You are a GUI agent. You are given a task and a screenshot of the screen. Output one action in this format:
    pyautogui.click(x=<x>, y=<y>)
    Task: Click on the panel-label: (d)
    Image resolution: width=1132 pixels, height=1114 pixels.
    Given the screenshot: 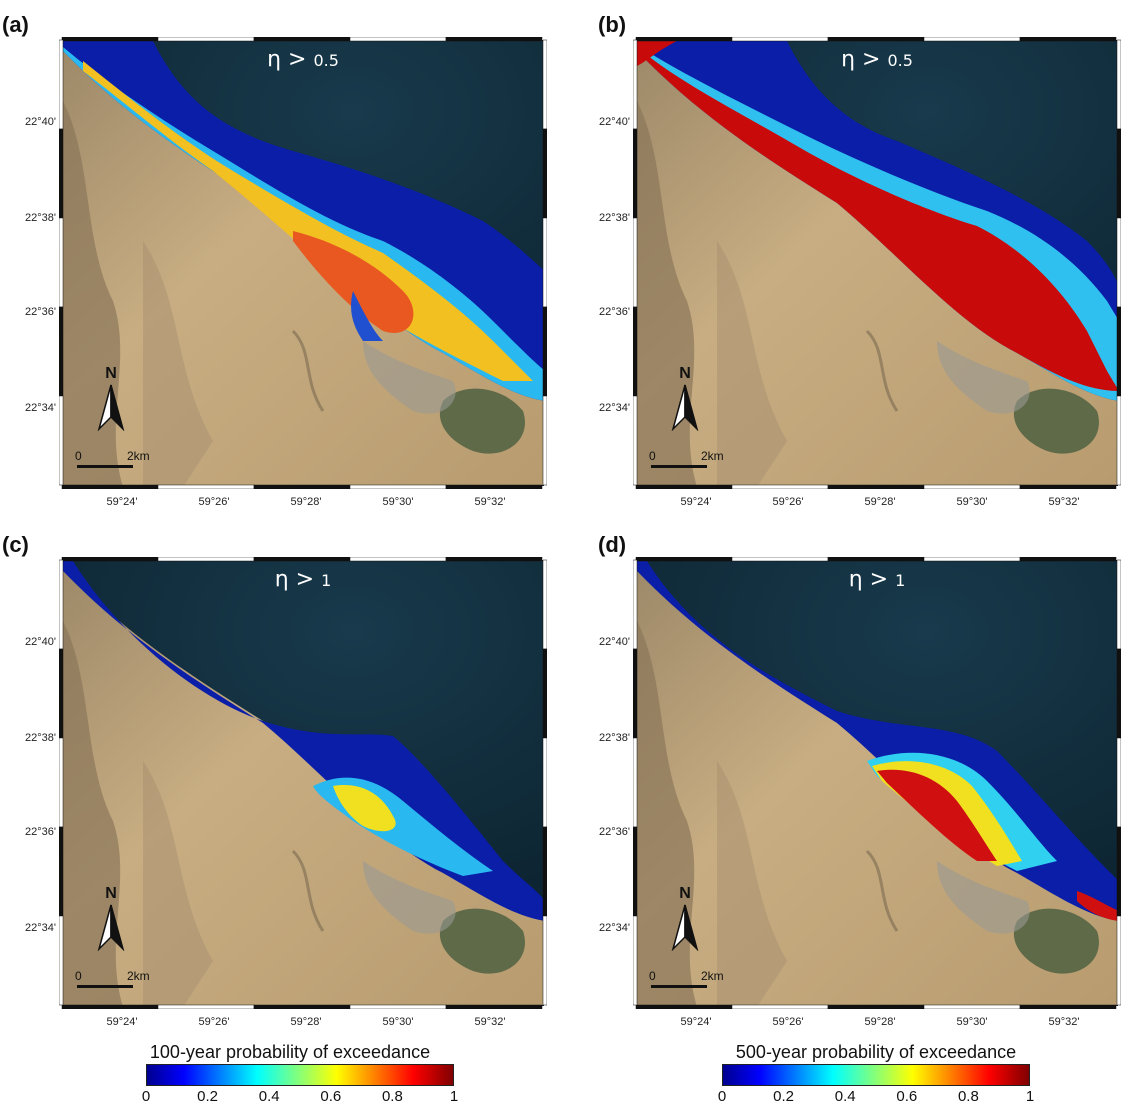 What is the action you would take?
    pyautogui.click(x=612, y=544)
    